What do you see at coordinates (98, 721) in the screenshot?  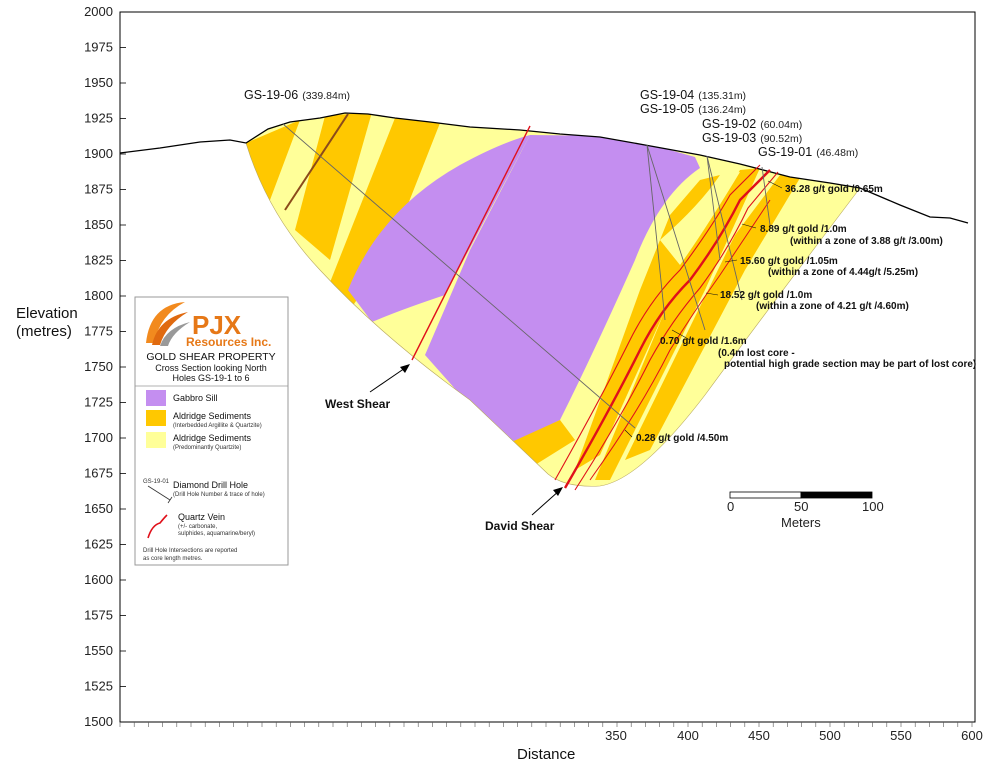 I see `y-tick-label: 1500` at bounding box center [98, 721].